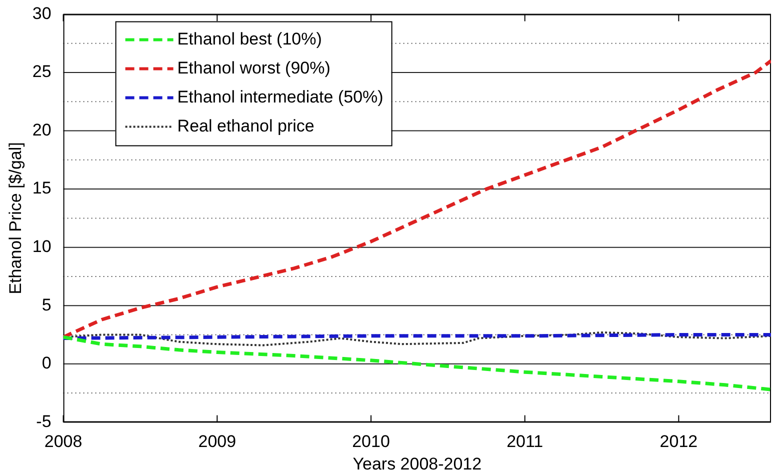  Describe the element at coordinates (245, 126) in the screenshot. I see `legend-label: Real ethanol price` at that location.